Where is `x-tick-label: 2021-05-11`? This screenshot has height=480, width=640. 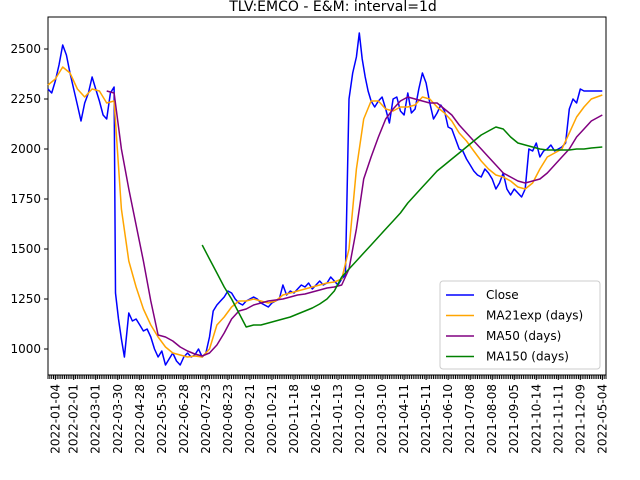 x-tick-label: 2021-05-11 is located at coordinates (426, 419).